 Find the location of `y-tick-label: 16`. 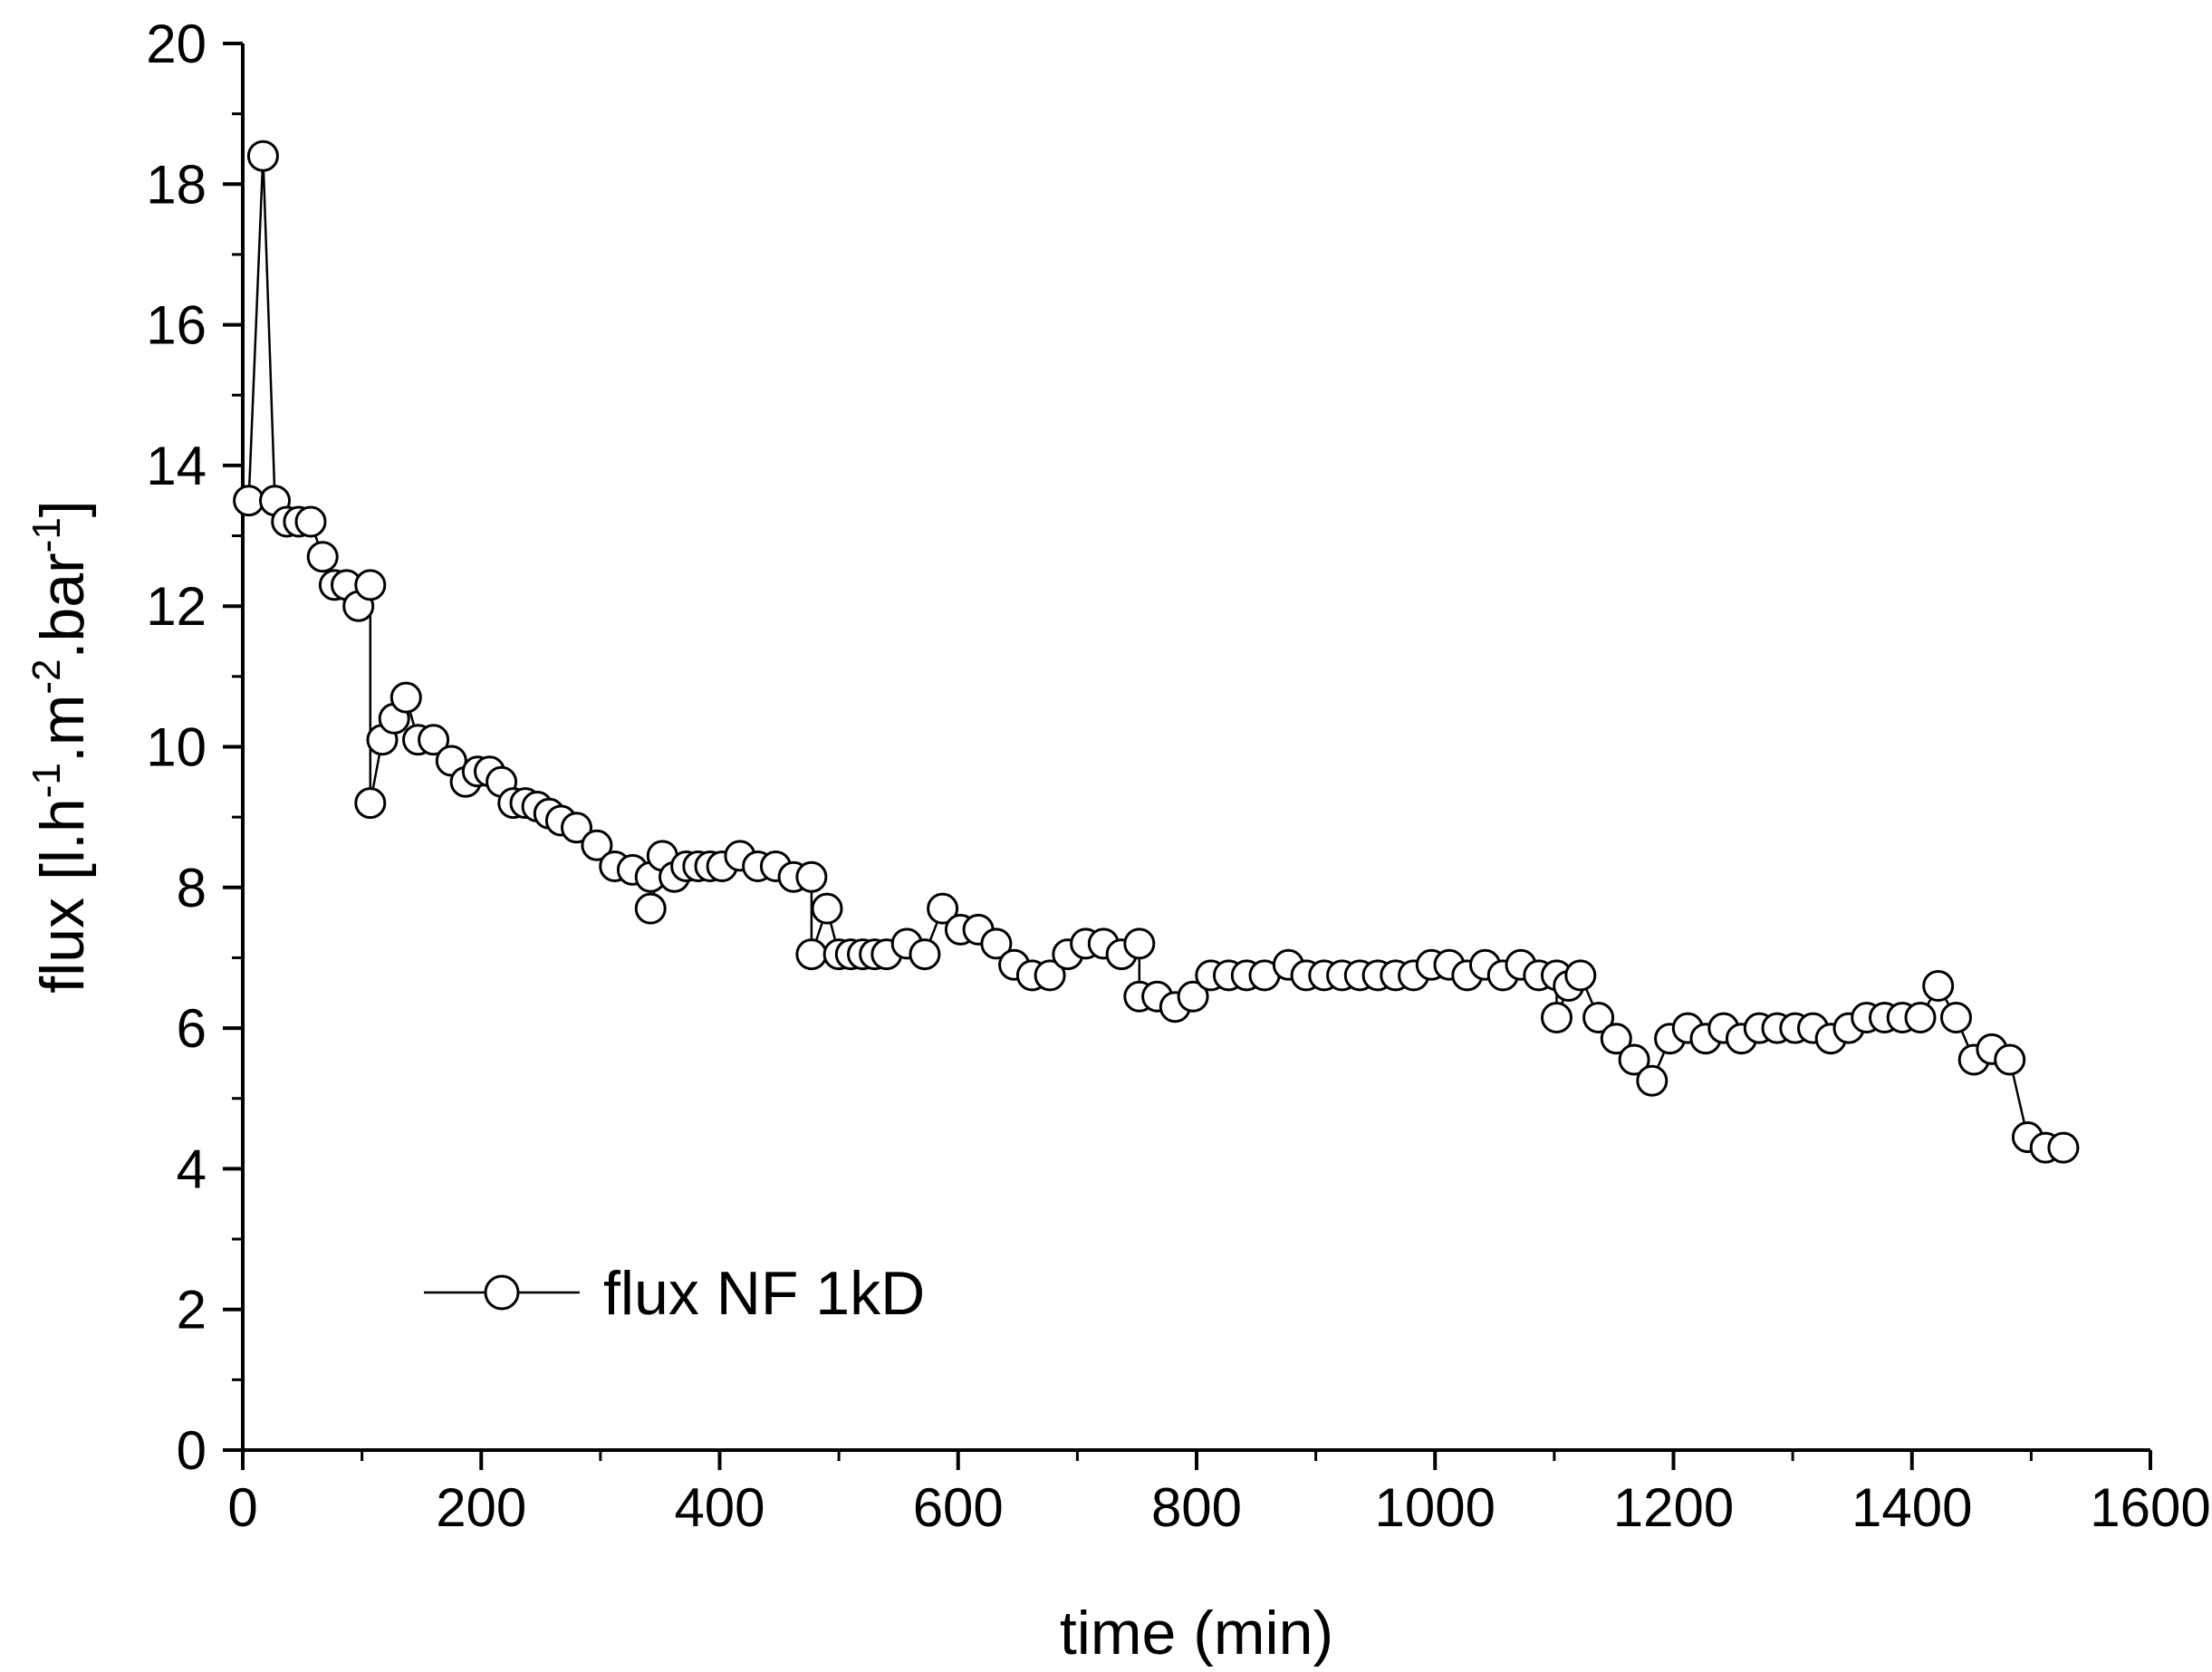

y-tick-label: 16 is located at coordinates (177, 325).